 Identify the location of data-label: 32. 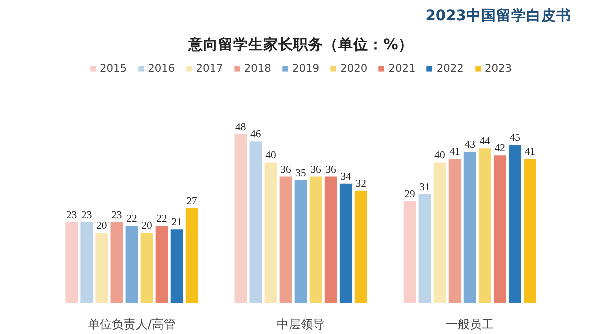
(361, 184).